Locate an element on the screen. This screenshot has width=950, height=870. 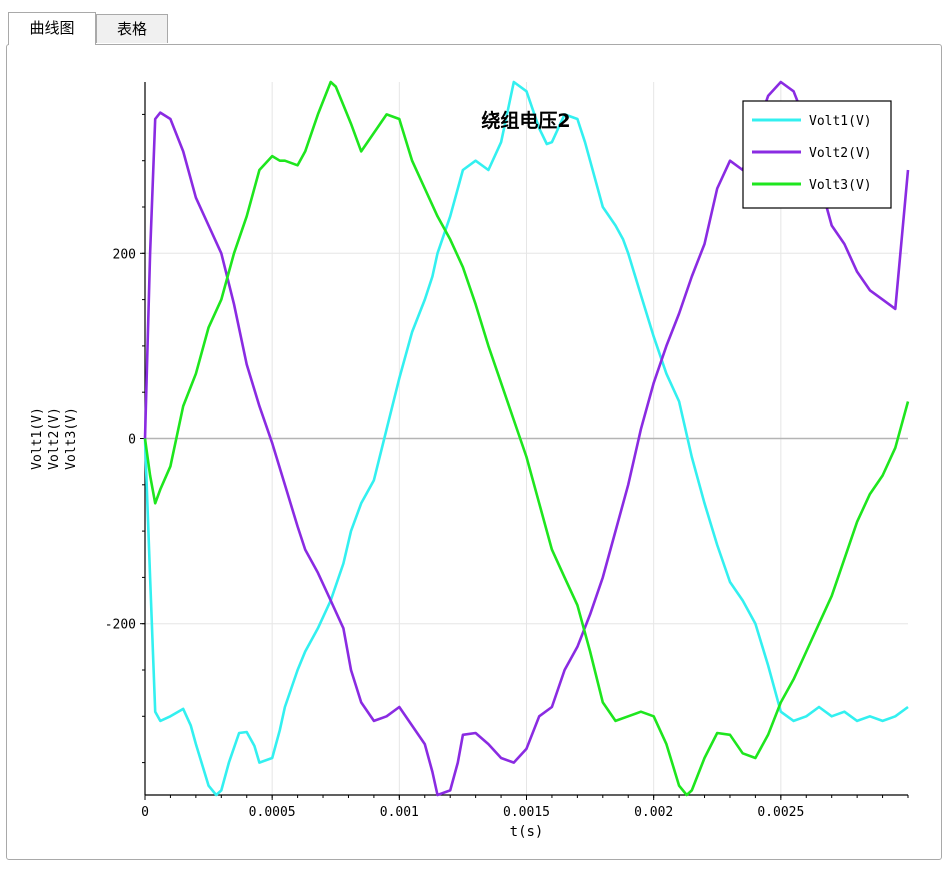
legend-label: Volt2(V) is located at coordinates (840, 153).